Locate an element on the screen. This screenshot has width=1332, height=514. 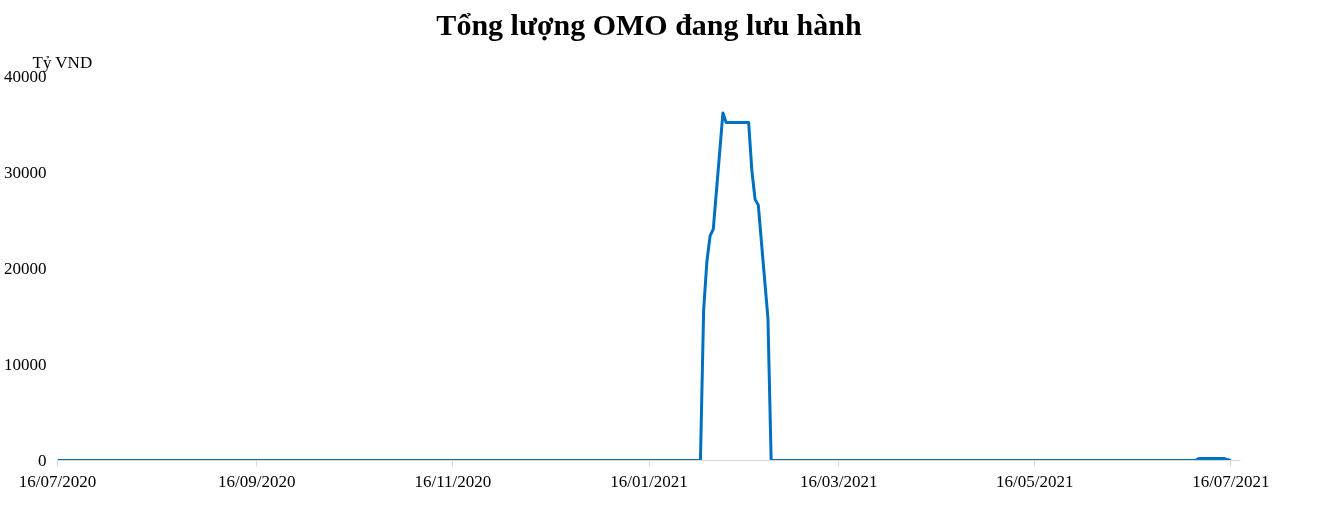
x-tick-label: 16/07/2020 is located at coordinates (57, 481).